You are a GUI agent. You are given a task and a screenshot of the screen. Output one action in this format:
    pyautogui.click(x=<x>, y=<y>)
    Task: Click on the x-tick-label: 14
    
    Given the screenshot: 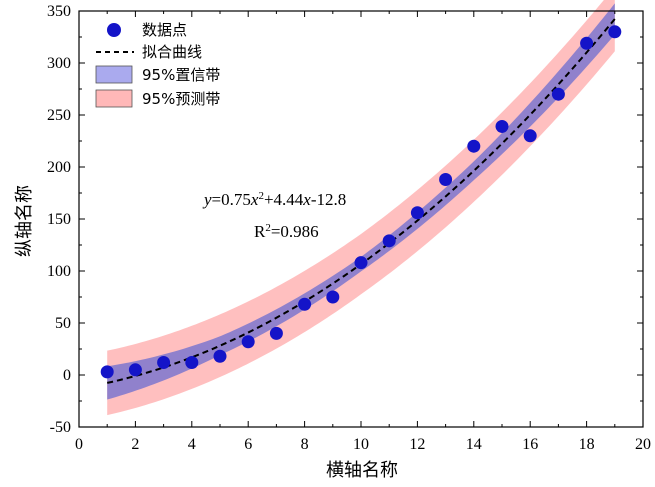 What is the action you would take?
    pyautogui.click(x=474, y=444)
    